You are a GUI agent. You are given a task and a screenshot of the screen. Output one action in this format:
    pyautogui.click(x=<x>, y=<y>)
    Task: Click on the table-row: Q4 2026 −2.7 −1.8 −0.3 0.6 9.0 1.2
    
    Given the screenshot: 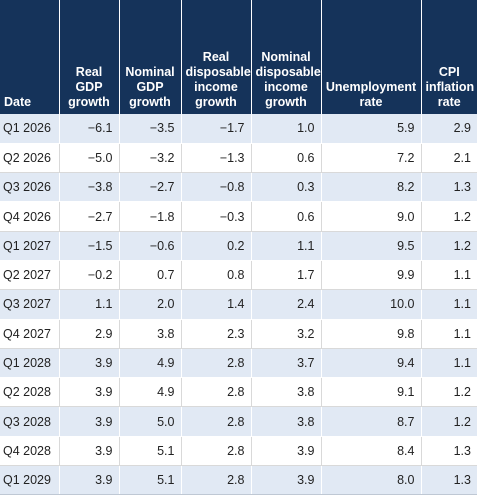 What is the action you would take?
    pyautogui.click(x=238, y=216)
    